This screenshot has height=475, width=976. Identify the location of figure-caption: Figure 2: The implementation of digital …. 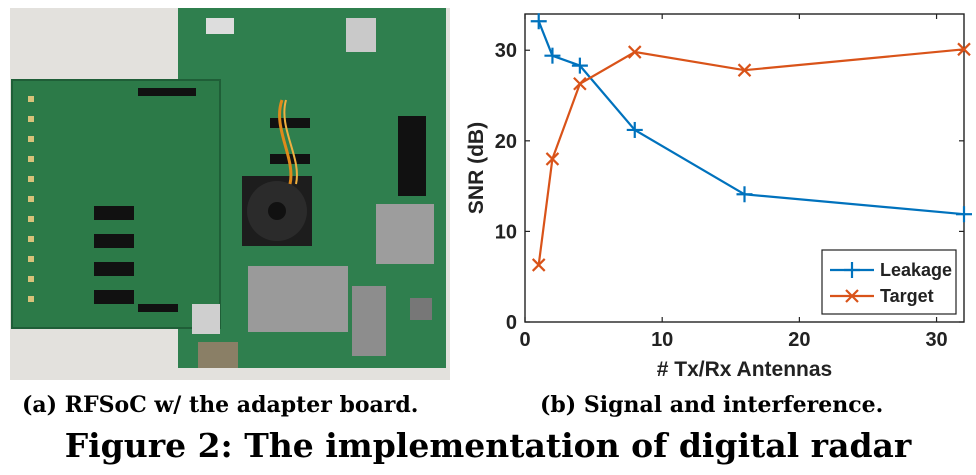
(488, 445).